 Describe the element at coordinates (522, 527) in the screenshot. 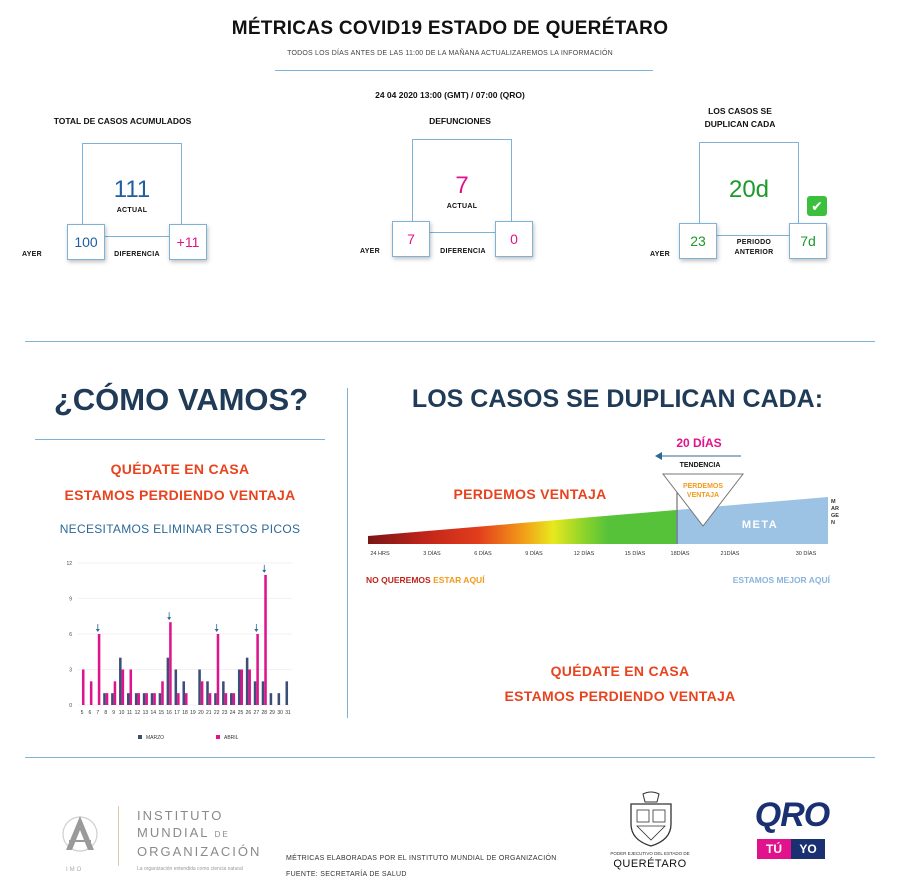

I see `gradient-wedge` at that location.